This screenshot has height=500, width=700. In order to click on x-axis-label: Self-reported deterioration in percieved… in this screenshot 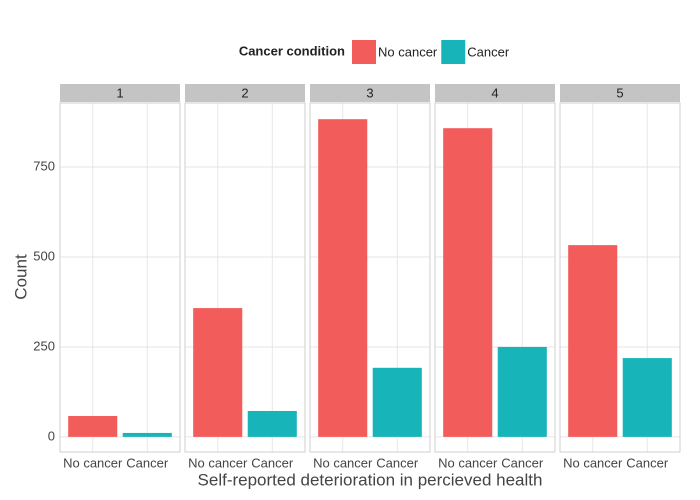, I will do `click(370, 479)`.